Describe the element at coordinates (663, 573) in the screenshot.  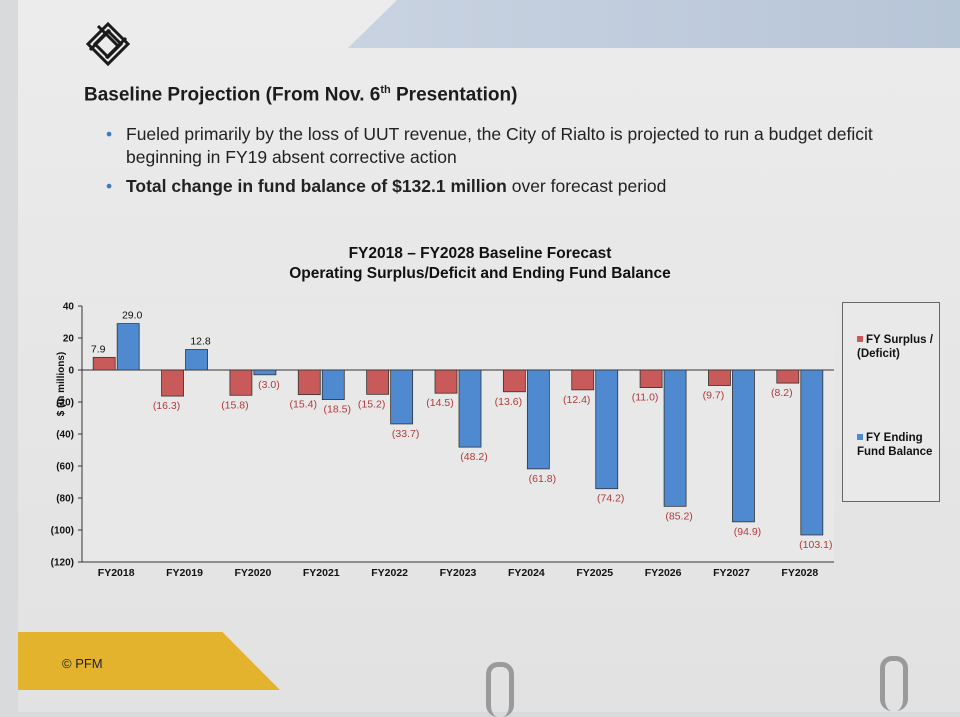
I see `x-tick-label: FY2026` at that location.